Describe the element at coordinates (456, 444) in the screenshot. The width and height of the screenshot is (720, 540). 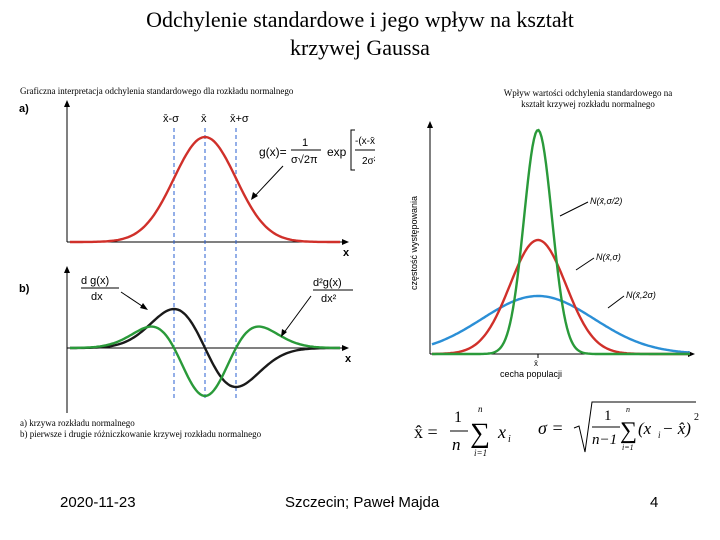
I see `mean-frac-den: n` at that location.